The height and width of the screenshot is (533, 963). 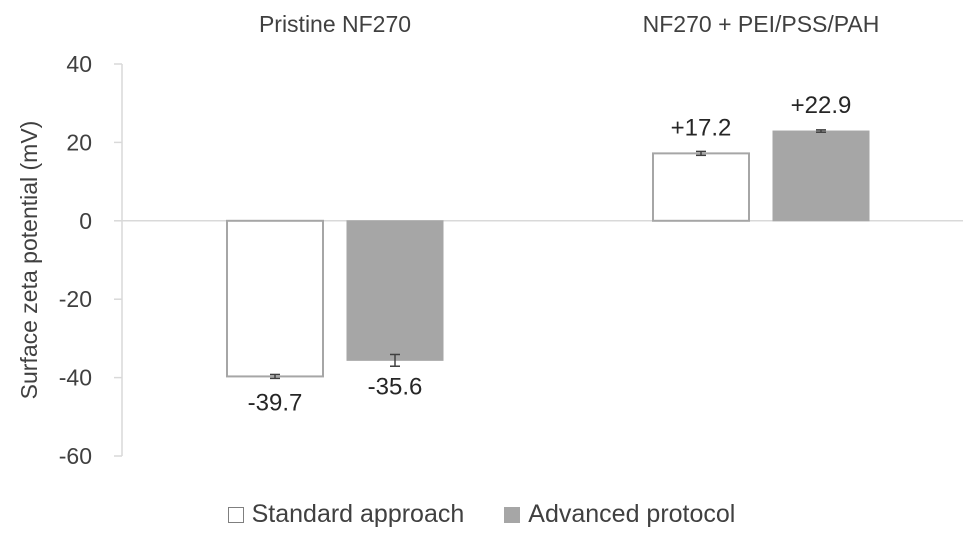 I want to click on legend-item-advanced: Advanced protocol, so click(x=619, y=514).